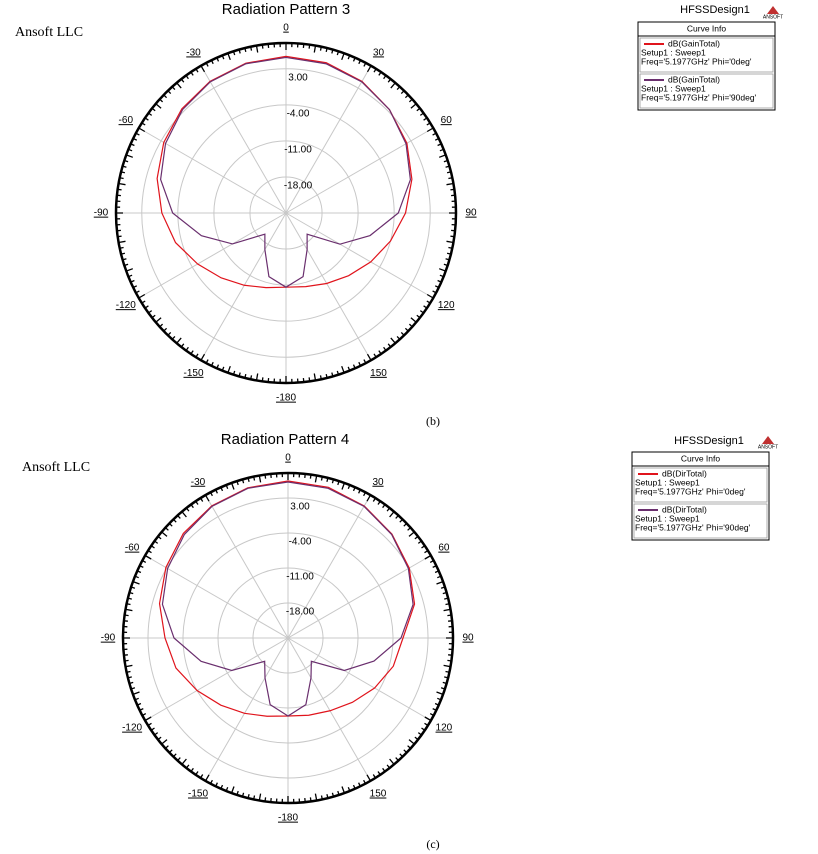 The height and width of the screenshot is (854, 818). I want to click on figure-caption: (c), so click(432, 844).